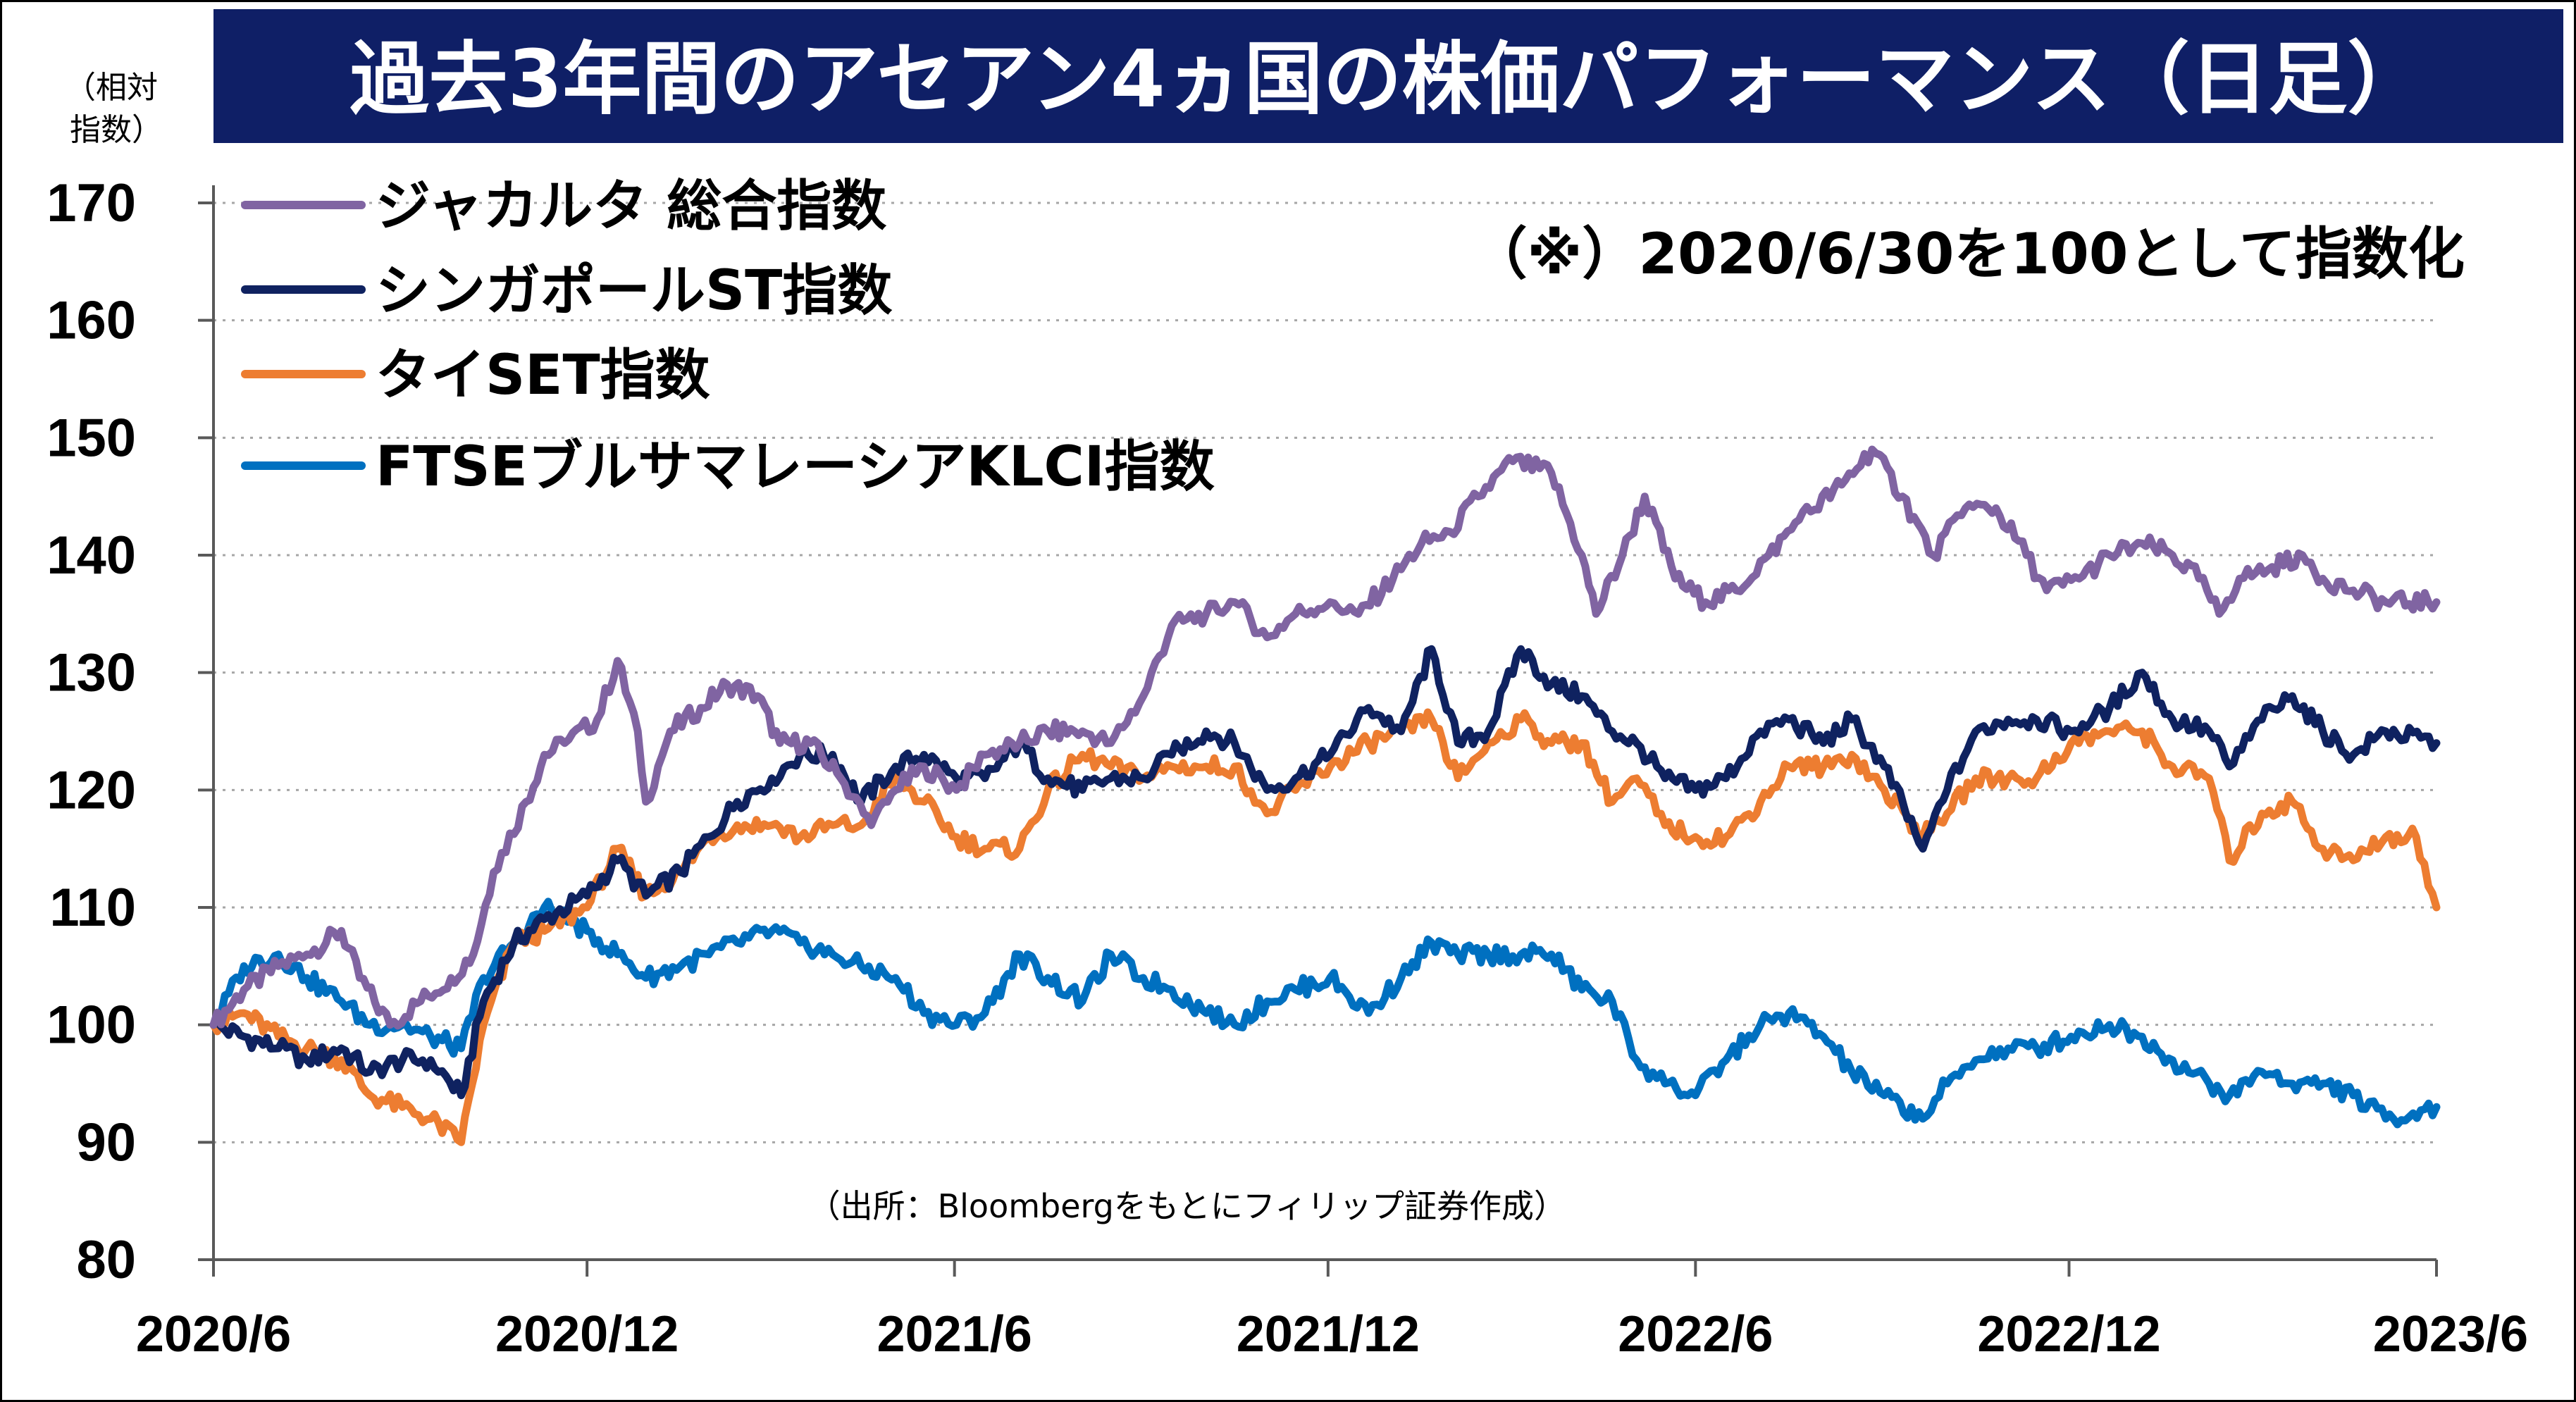  Describe the element at coordinates (91, 438) in the screenshot. I see `y-tick-150: 150` at that location.